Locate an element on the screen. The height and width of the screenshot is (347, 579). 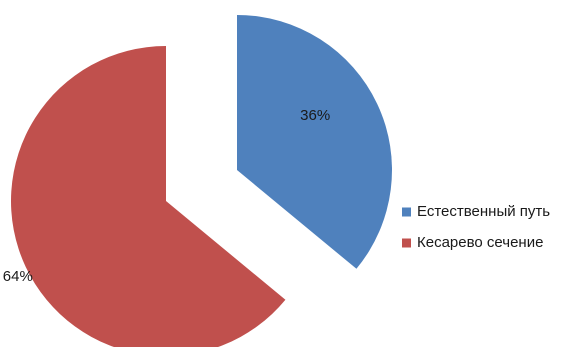
data-label-2: 64% is located at coordinates (18, 276).